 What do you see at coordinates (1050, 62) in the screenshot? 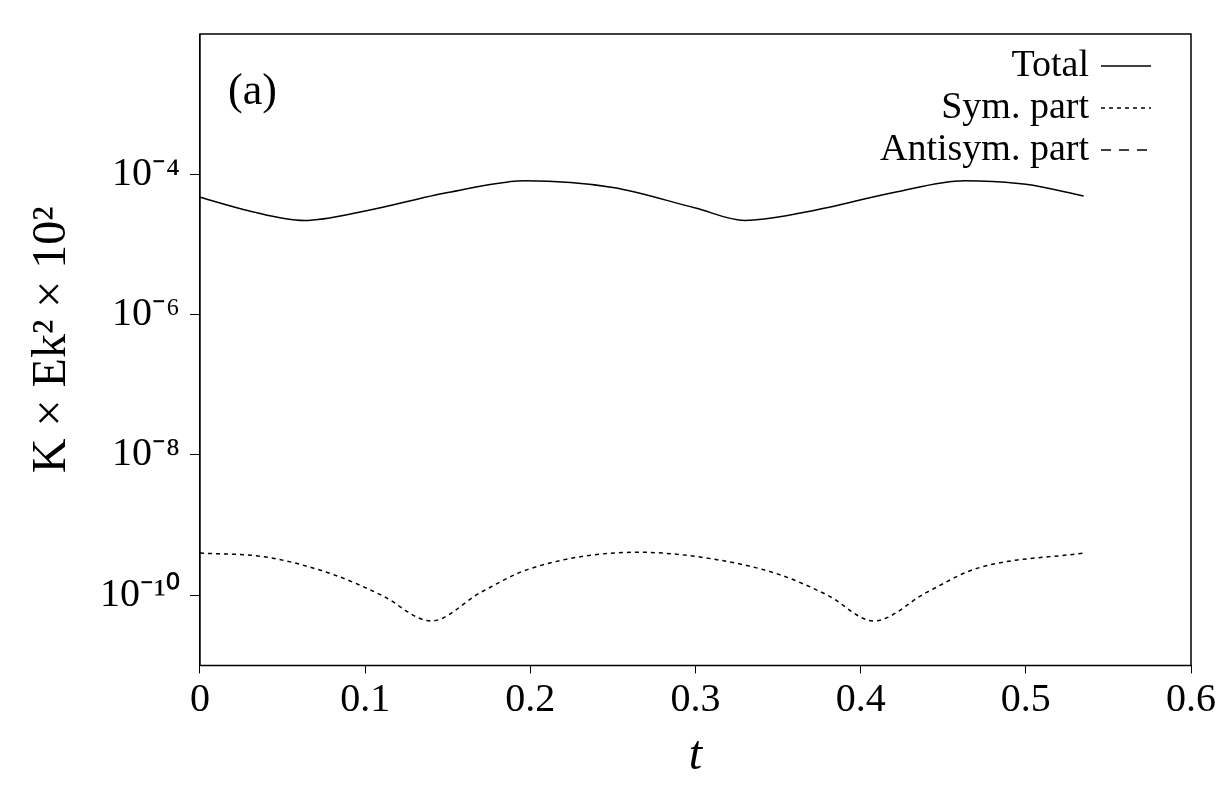
I see `legend-label: Total` at bounding box center [1050, 62].